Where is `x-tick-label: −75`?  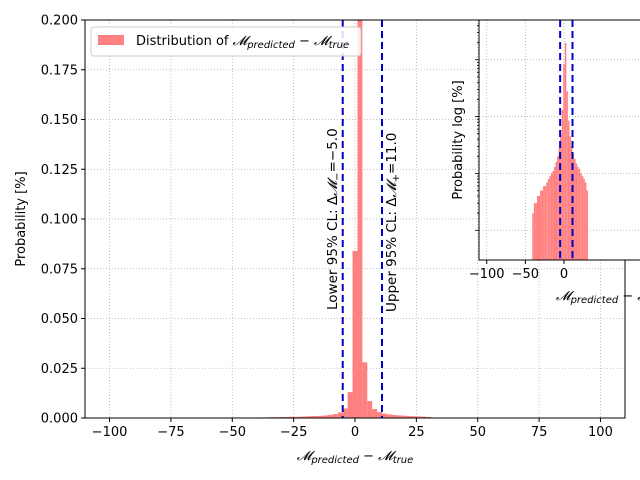 x-tick-label: −75 is located at coordinates (170, 432).